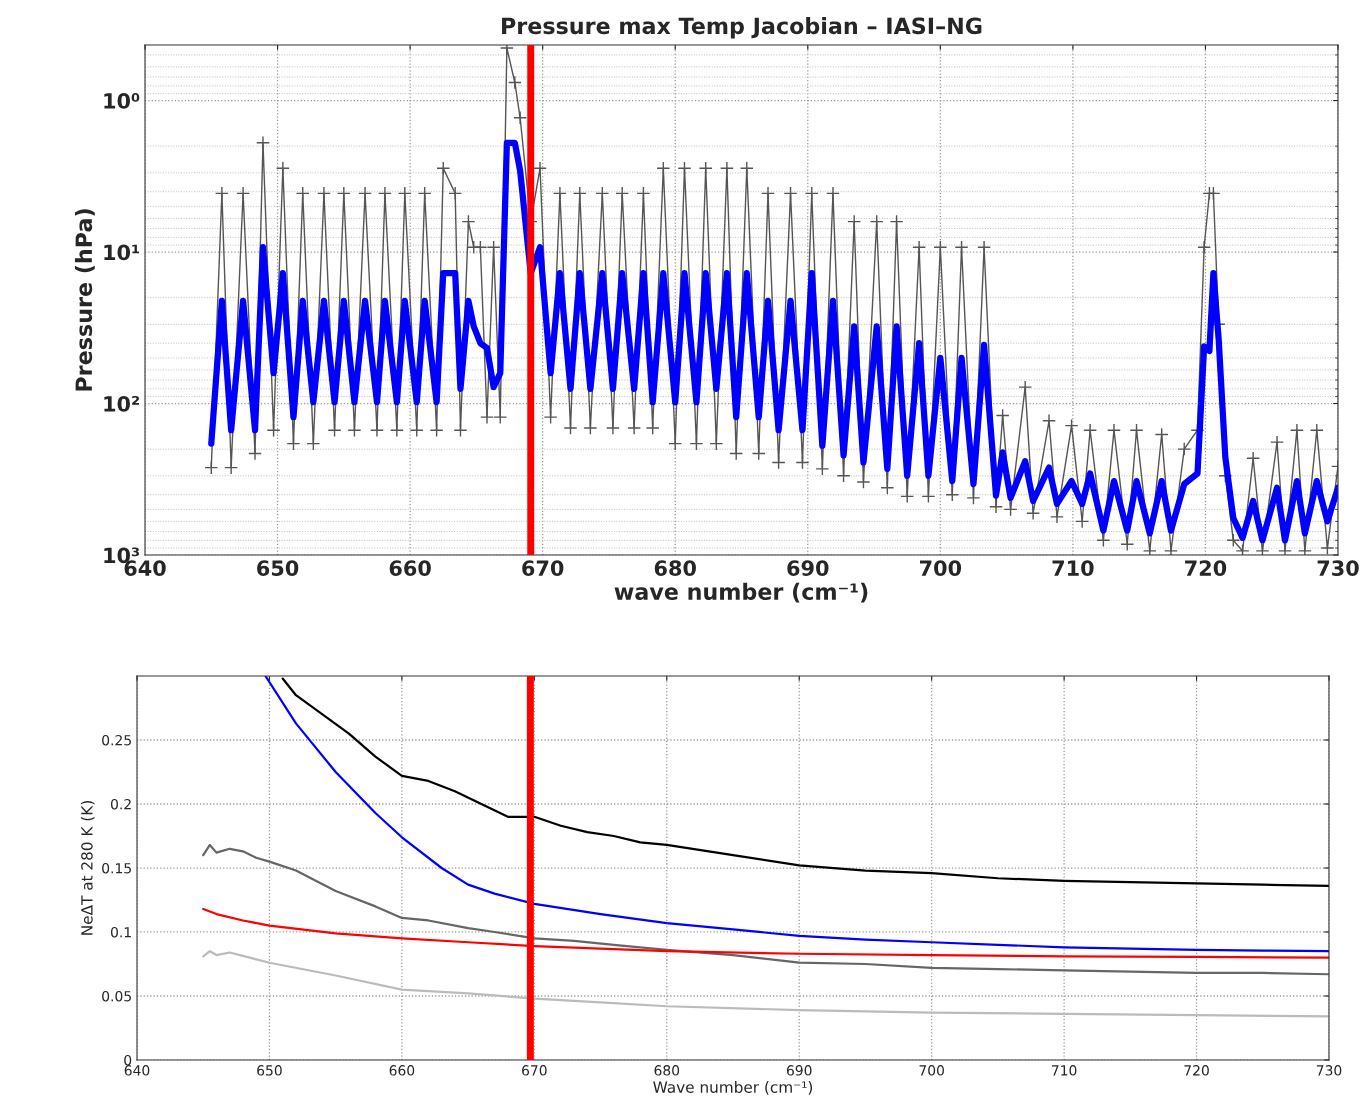  I want to click on y-tick-label: 10⁰, so click(122, 100).